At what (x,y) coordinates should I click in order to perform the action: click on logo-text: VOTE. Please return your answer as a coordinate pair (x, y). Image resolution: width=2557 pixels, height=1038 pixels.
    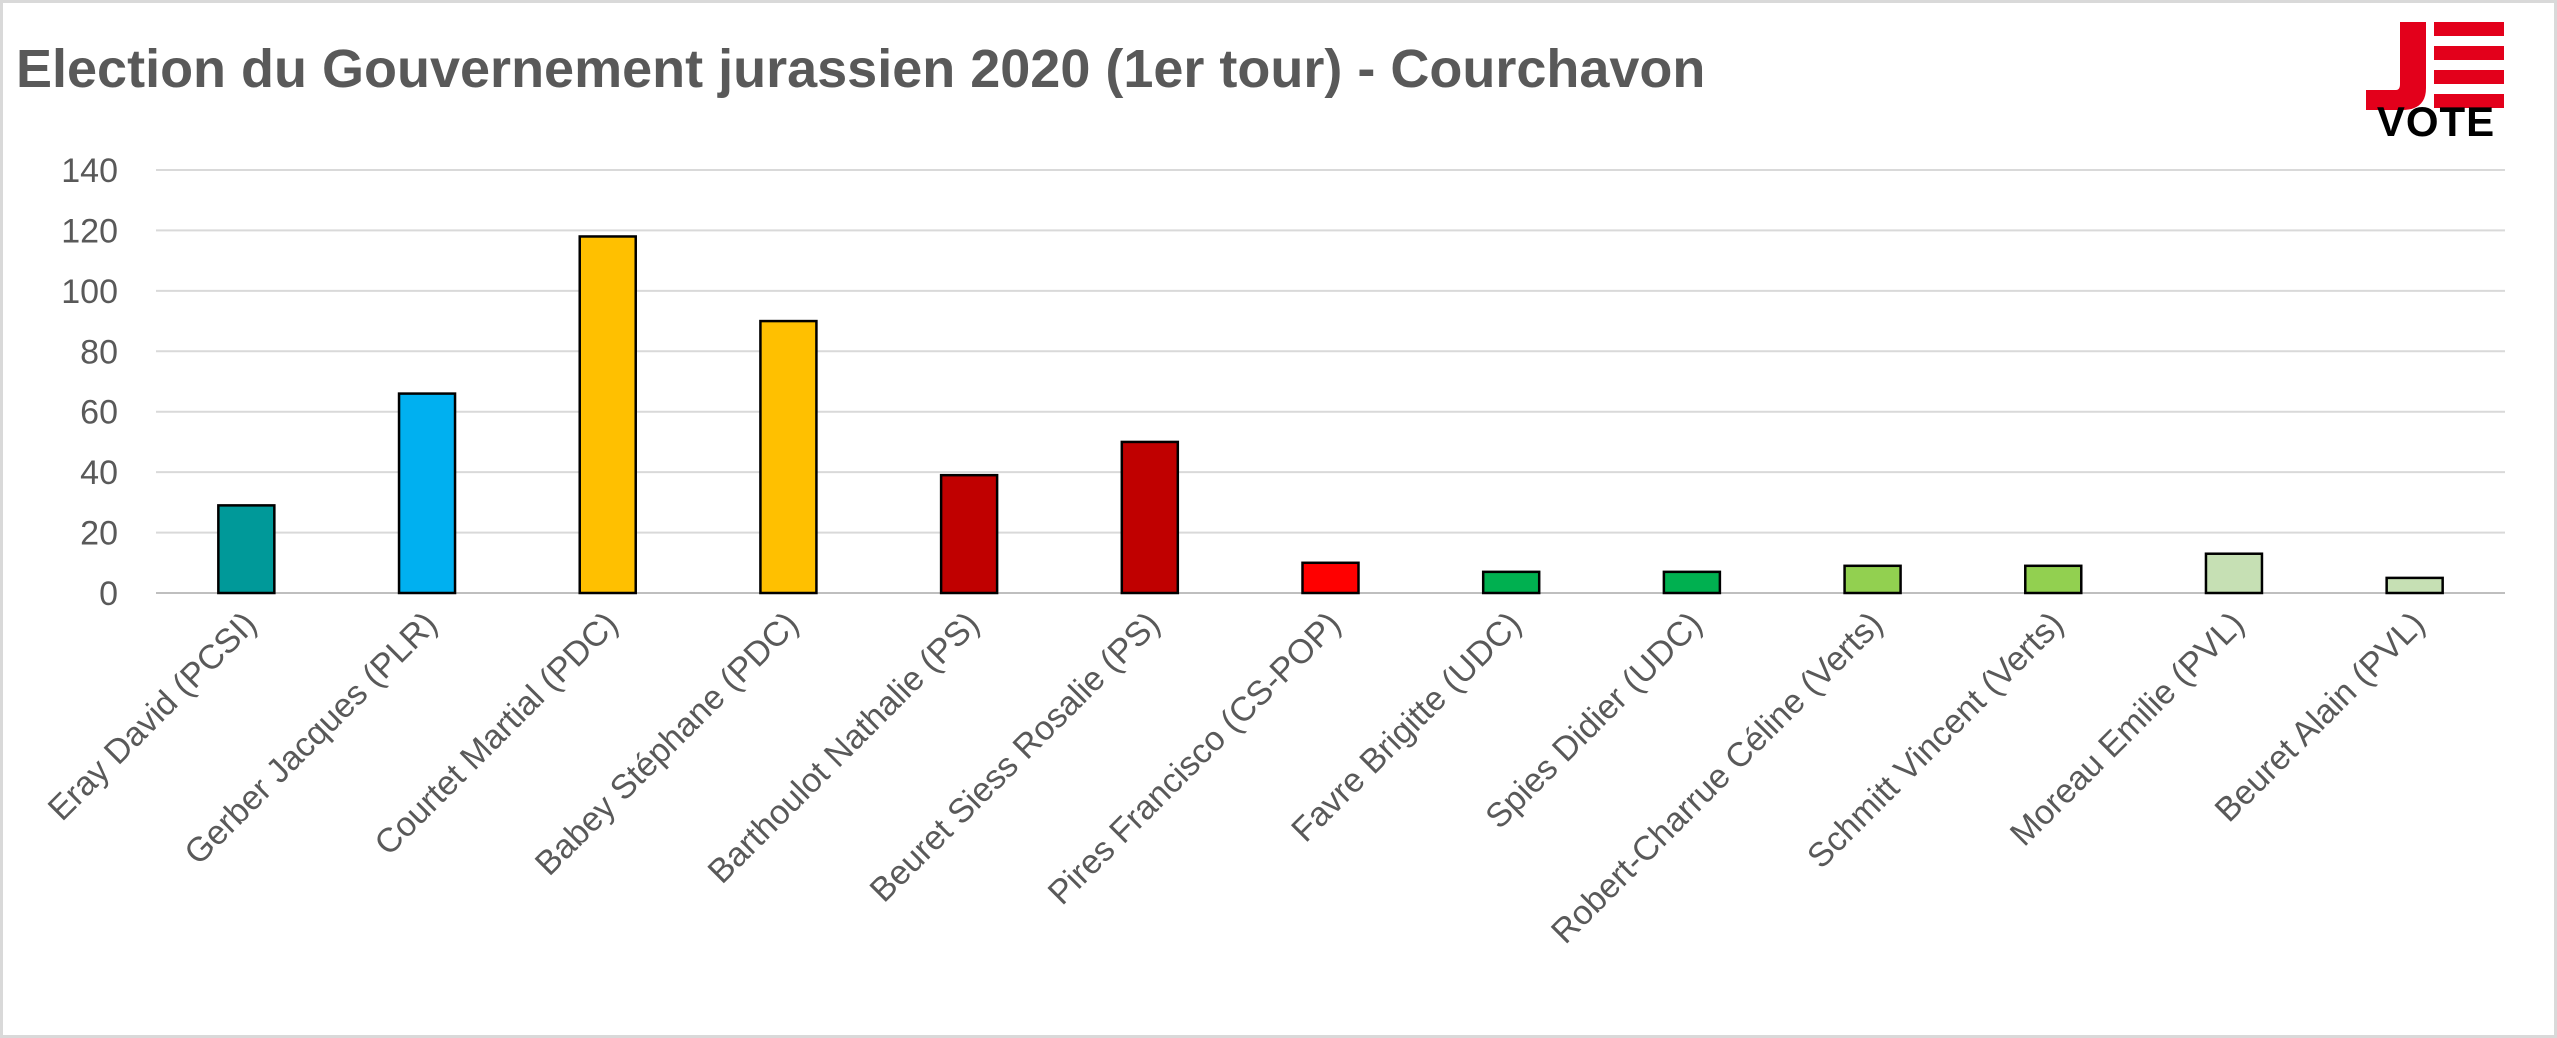
    Looking at the image, I should click on (2436, 121).